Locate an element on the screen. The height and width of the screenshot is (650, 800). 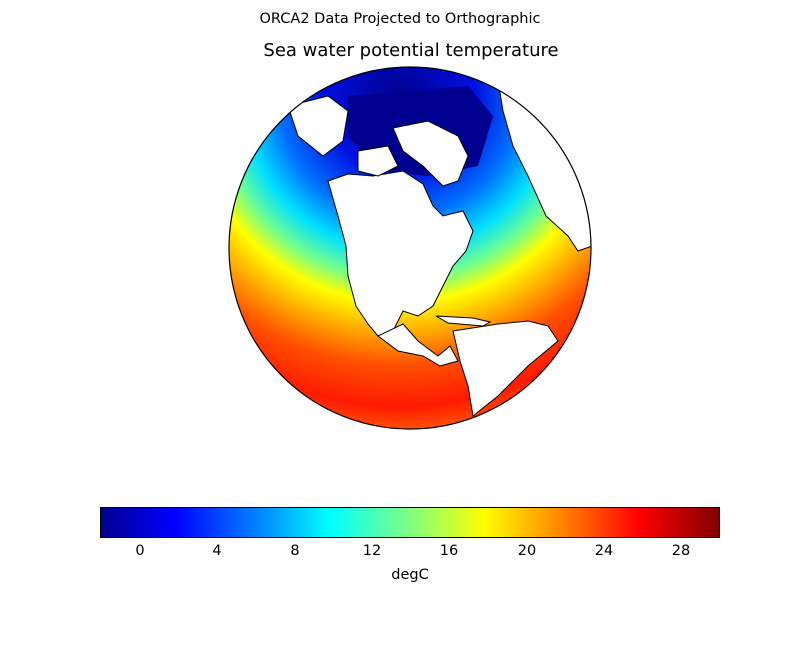
colorbar-label: degC is located at coordinates (410, 575).